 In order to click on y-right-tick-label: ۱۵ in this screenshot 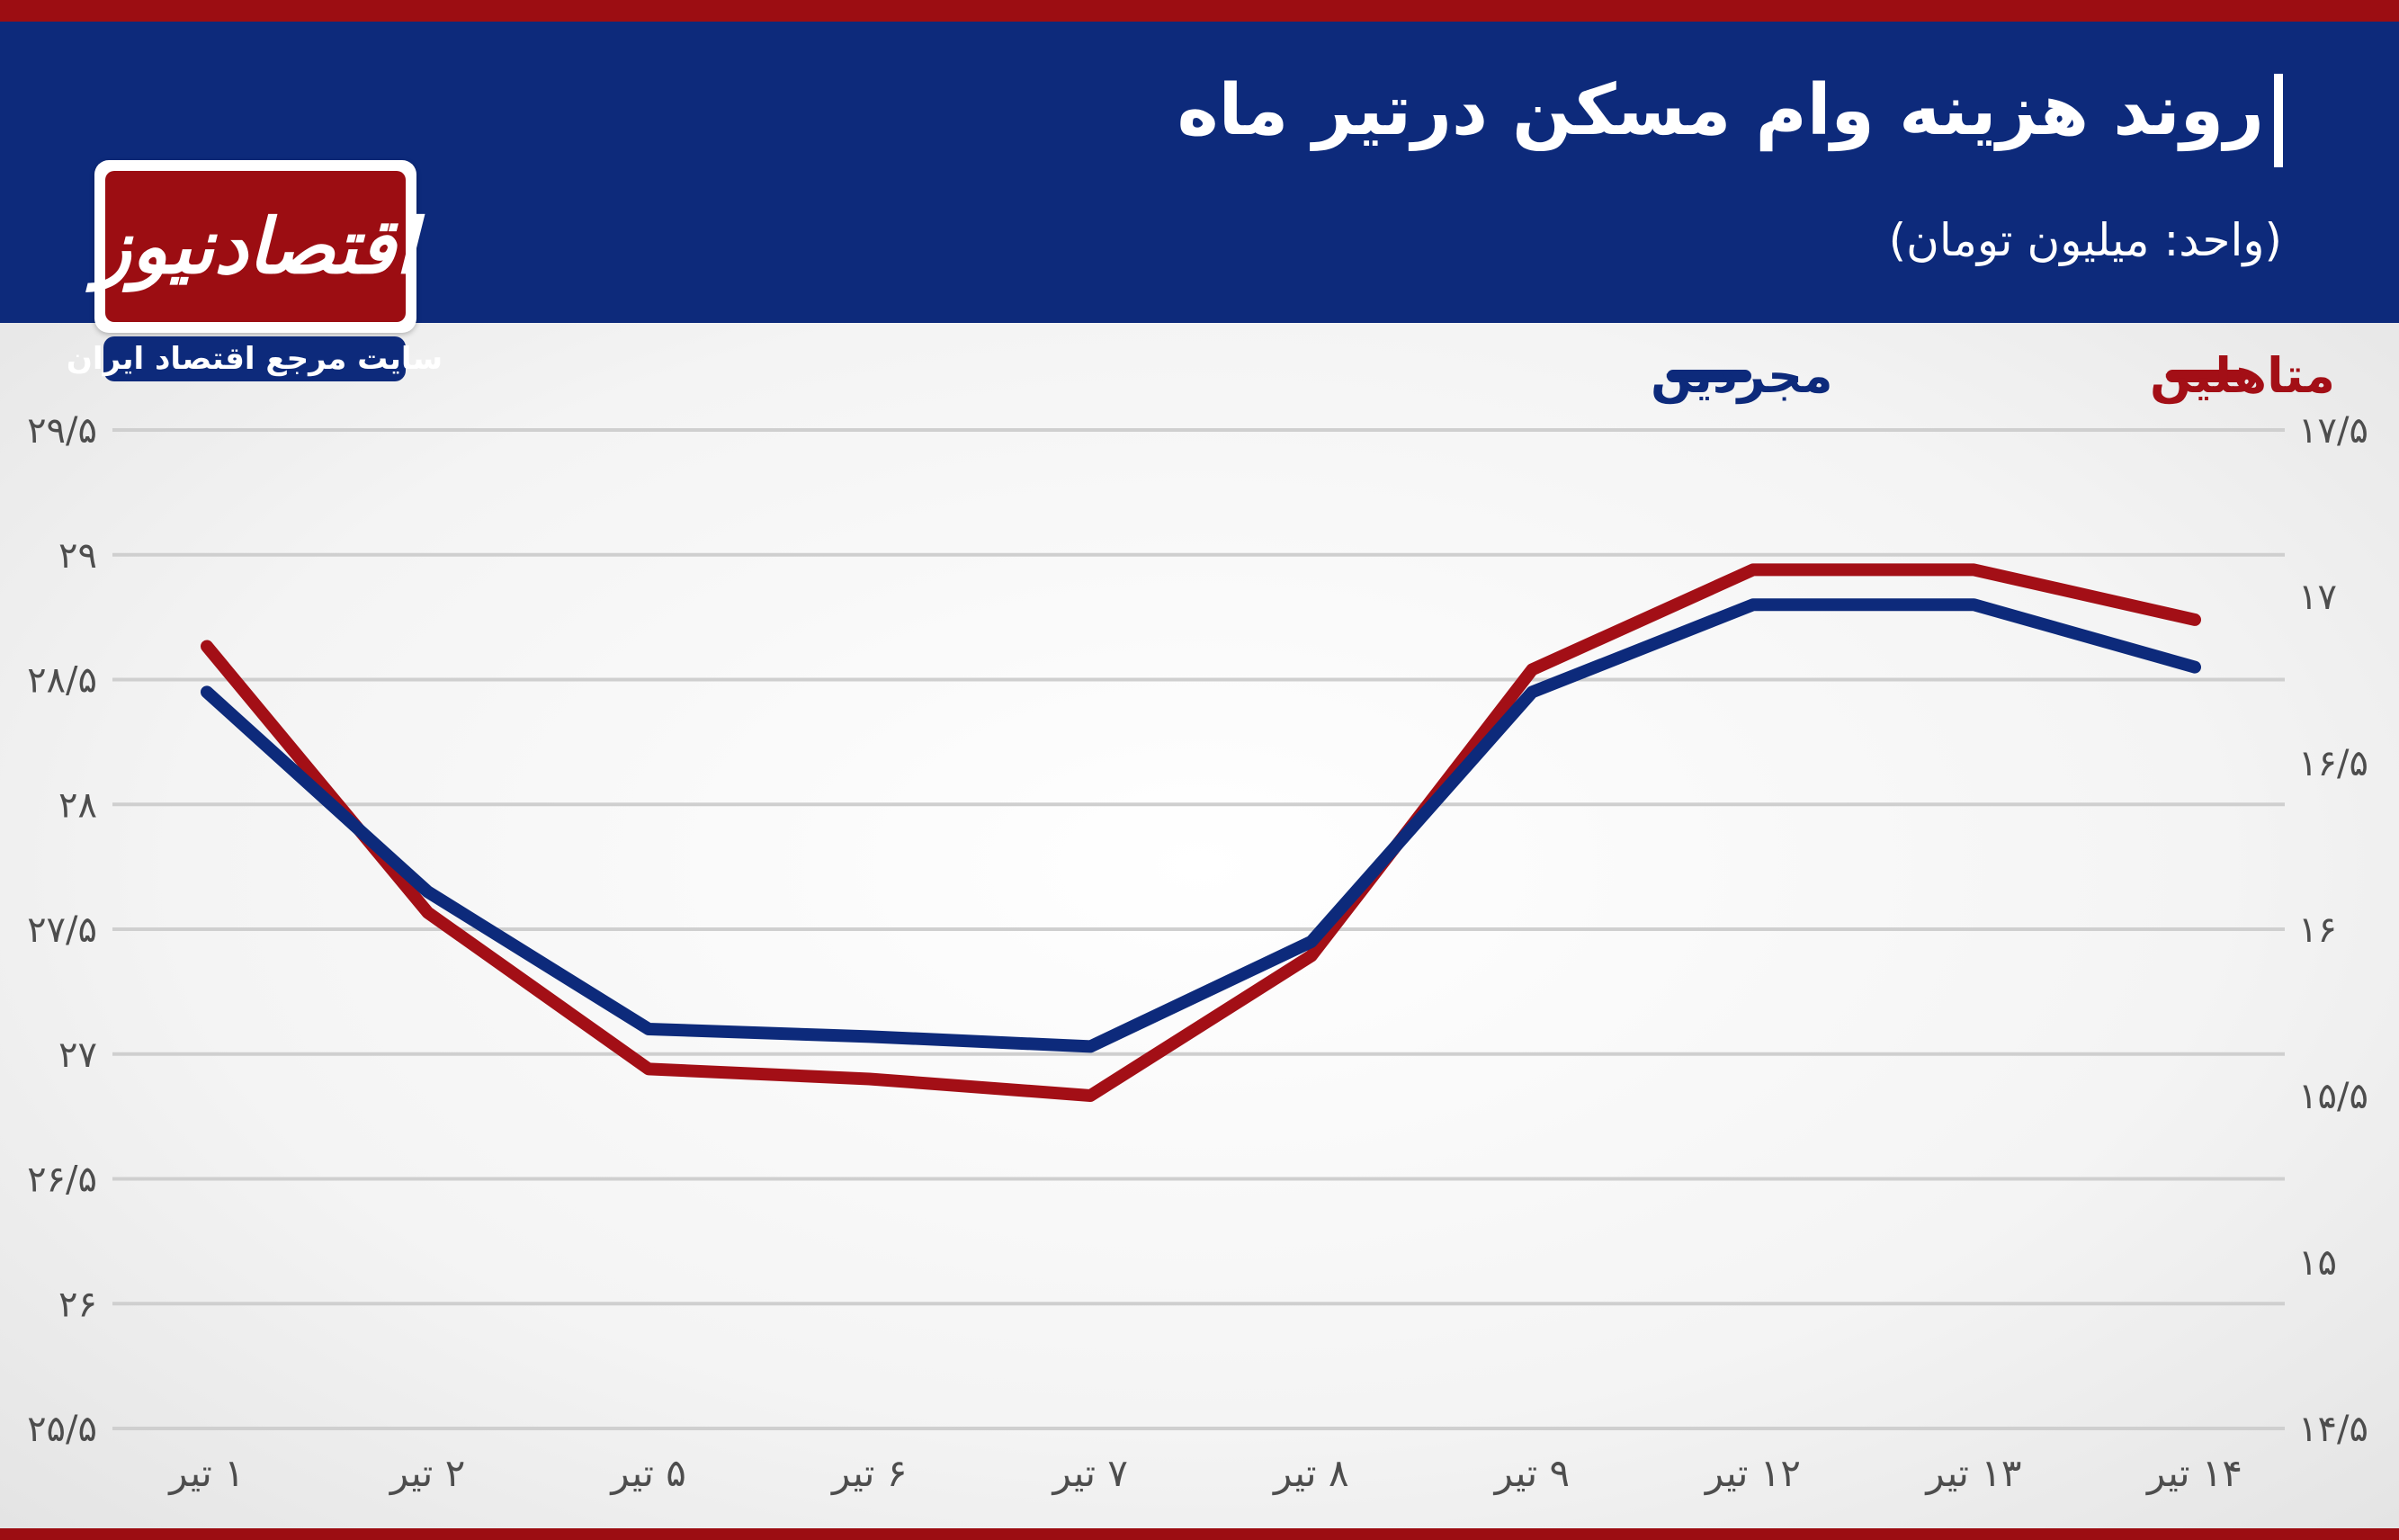, I will do `click(2317, 1263)`.